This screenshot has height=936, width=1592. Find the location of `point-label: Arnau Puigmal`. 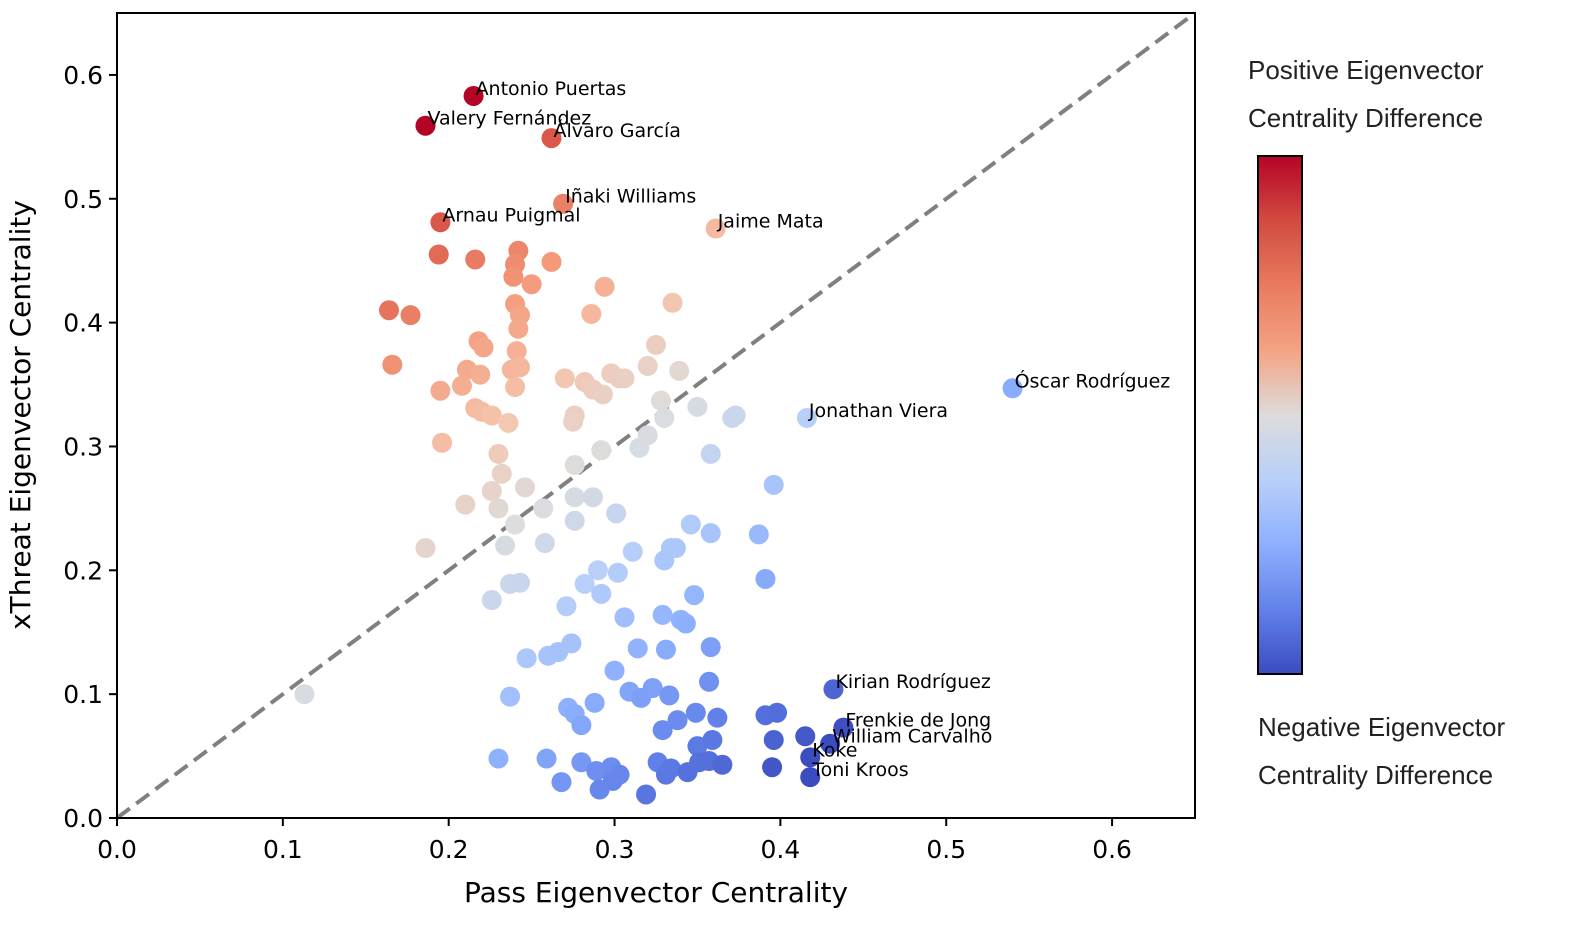

point-label: Arnau Puigmal is located at coordinates (511, 215).